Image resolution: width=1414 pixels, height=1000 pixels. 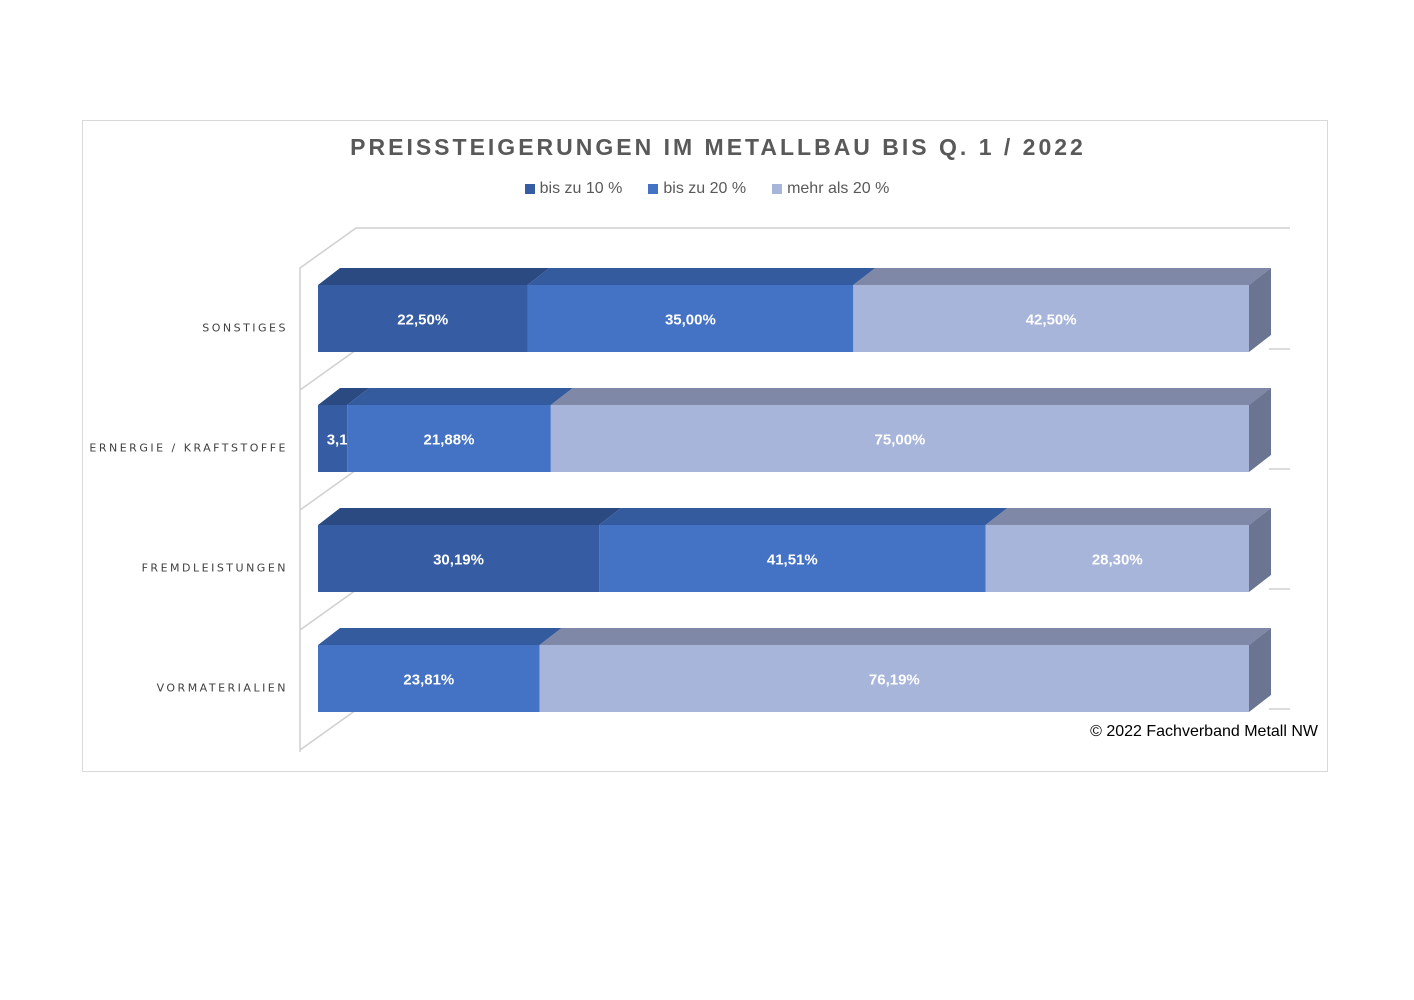 I want to click on legend-label: bis zu 10 %, so click(x=581, y=188).